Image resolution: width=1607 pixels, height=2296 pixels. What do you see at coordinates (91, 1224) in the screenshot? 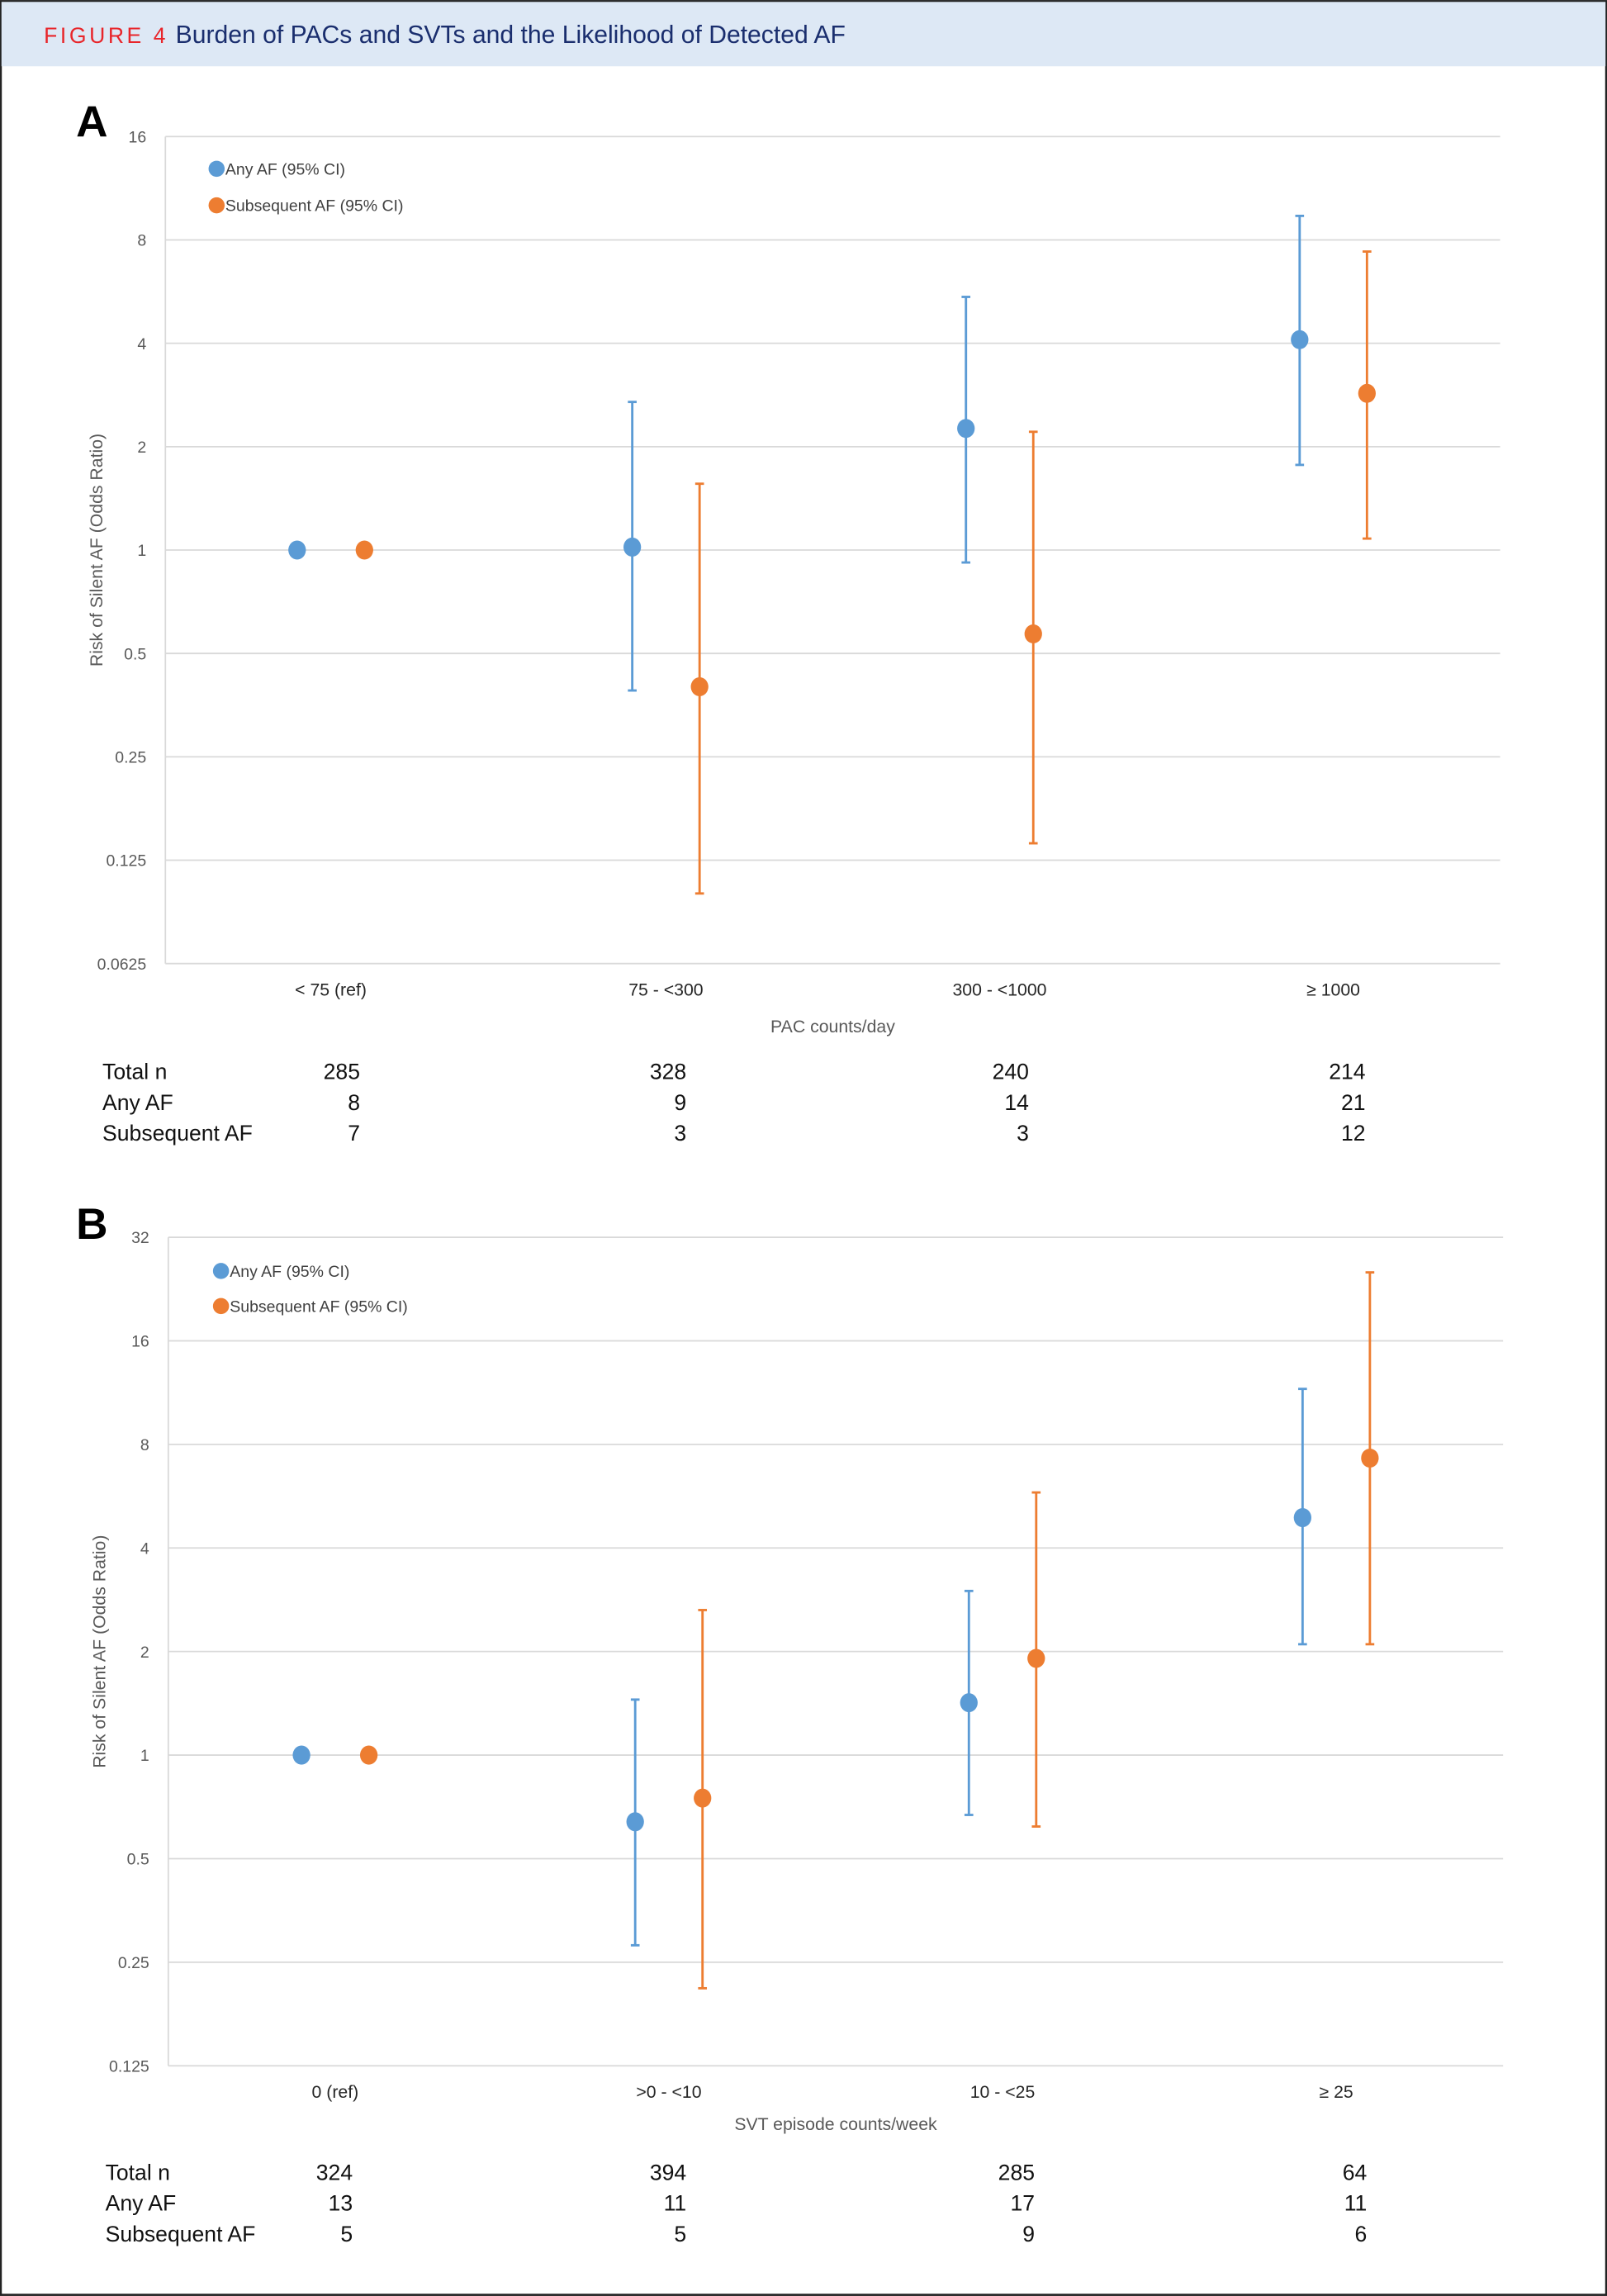
I see `panel-label: B` at bounding box center [91, 1224].